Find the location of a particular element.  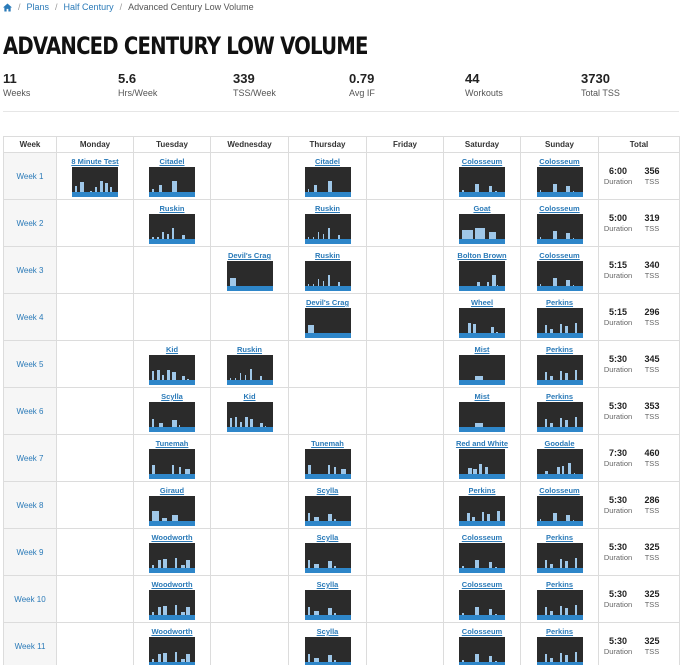

workout-name-link: Devil's Crag is located at coordinates (327, 302).